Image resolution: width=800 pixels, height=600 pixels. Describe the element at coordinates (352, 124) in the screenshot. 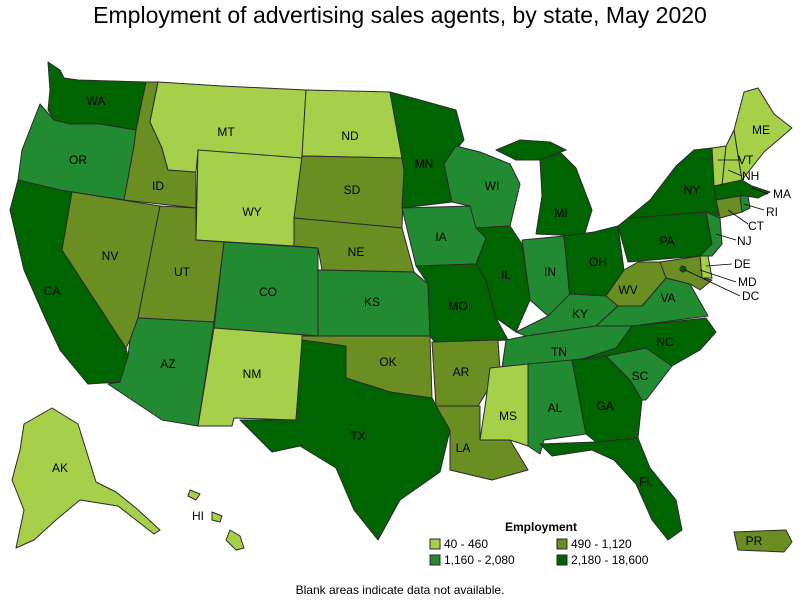

I see `state-nd` at that location.